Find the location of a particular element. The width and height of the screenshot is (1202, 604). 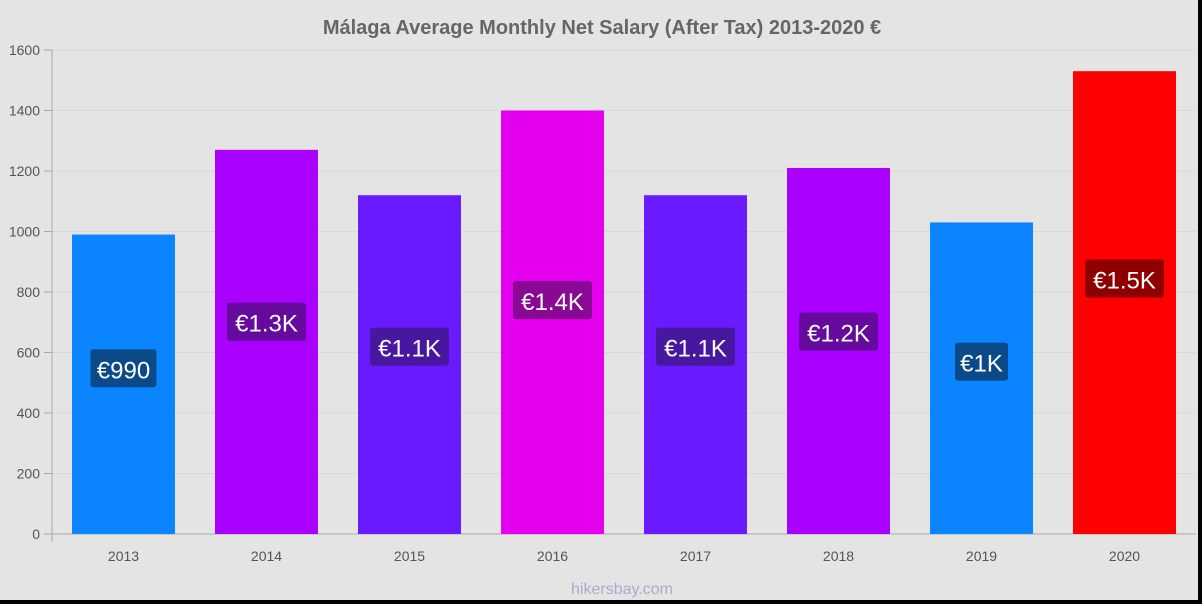

data-label: €1K is located at coordinates (981, 364).